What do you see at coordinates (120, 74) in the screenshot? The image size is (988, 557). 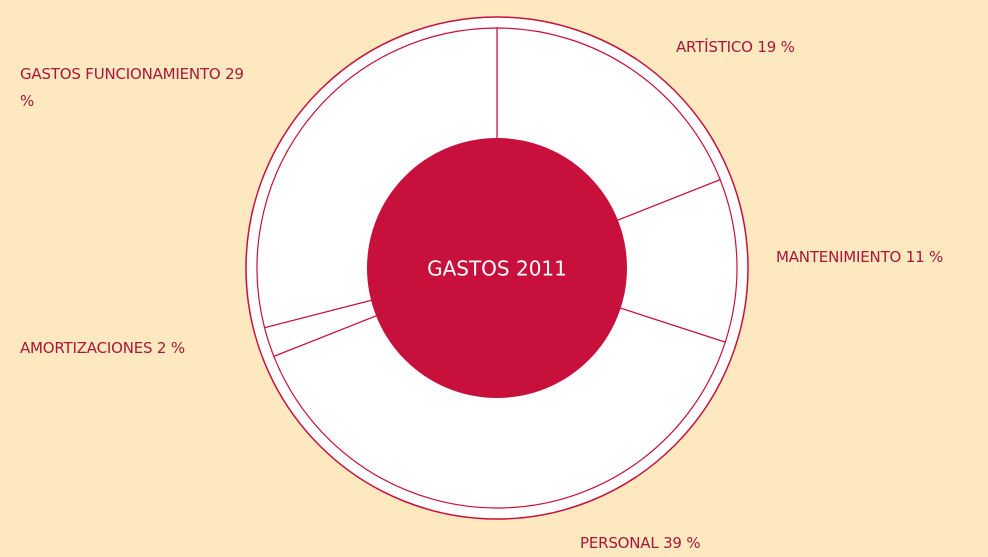 I see `category-name: GASTOS FUNCIONAMIENTO` at bounding box center [120, 74].